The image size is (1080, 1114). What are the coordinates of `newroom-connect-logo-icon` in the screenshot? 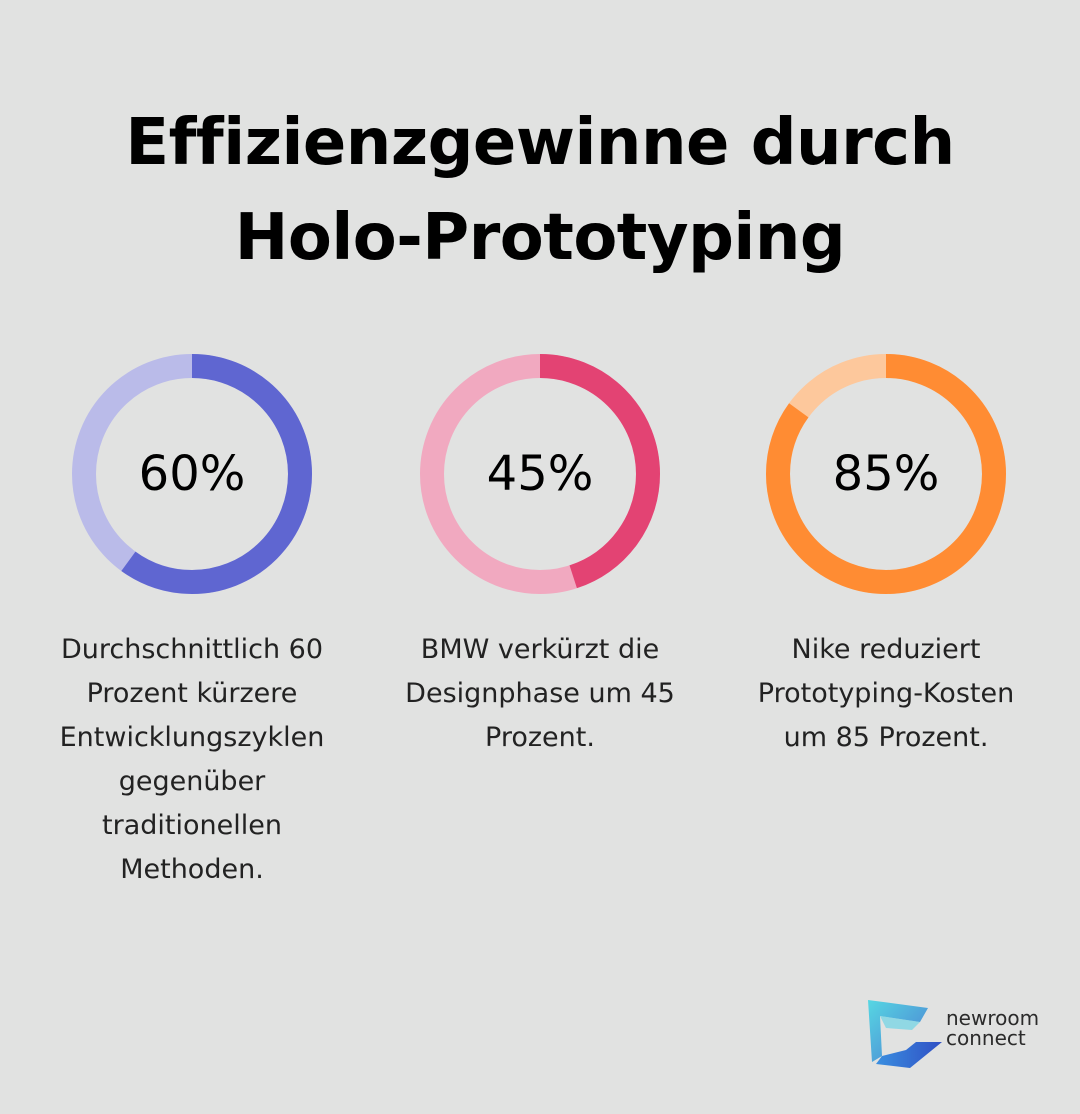 It's located at (905, 1034).